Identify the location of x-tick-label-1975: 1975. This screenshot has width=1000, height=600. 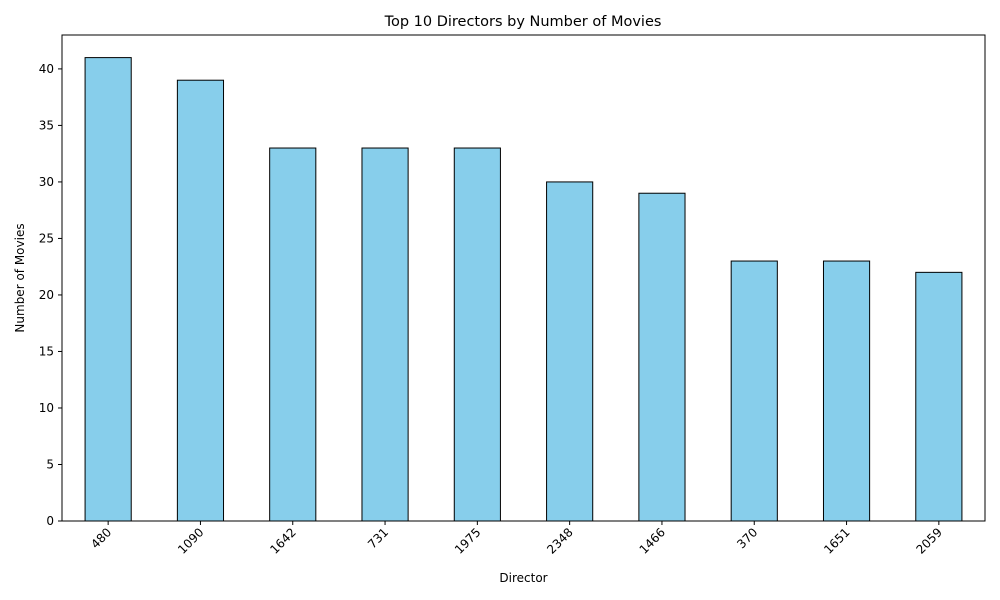
(467, 540).